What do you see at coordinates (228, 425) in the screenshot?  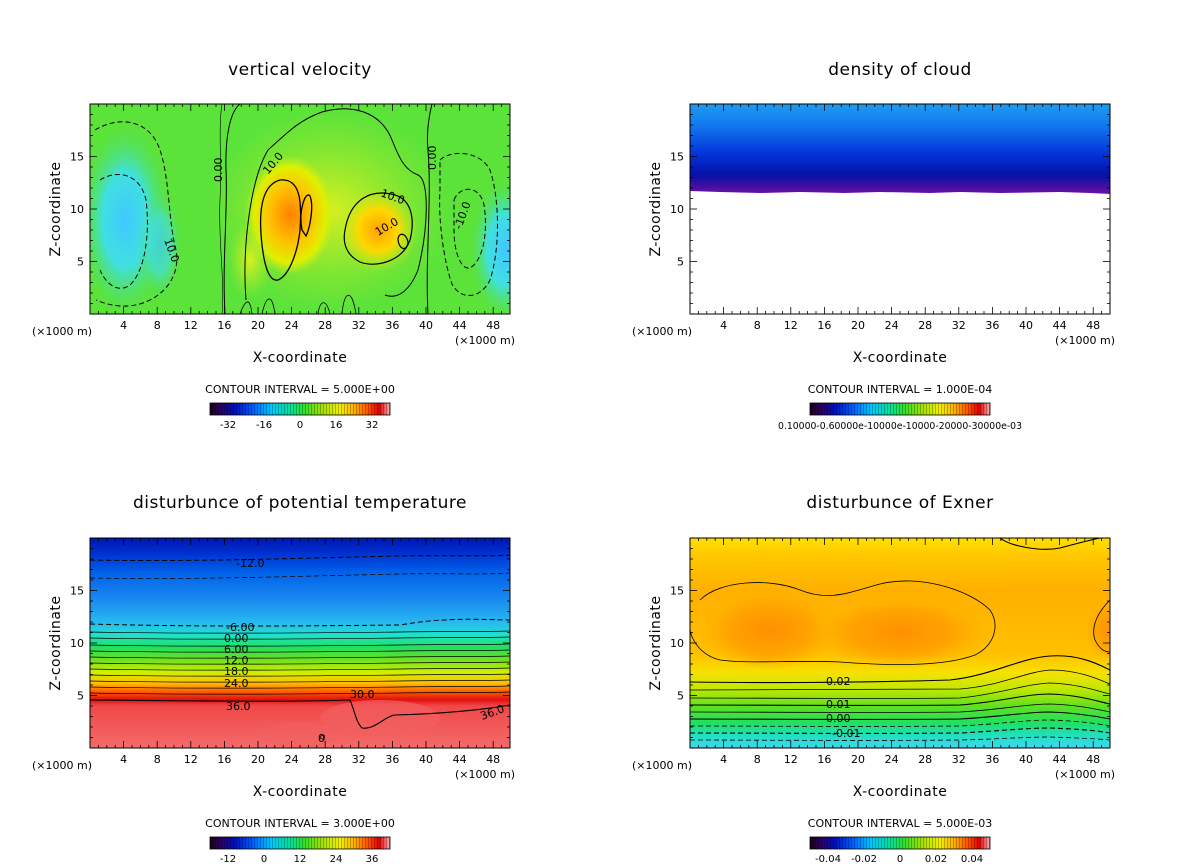 I see `colorbar-tick-label: -32` at bounding box center [228, 425].